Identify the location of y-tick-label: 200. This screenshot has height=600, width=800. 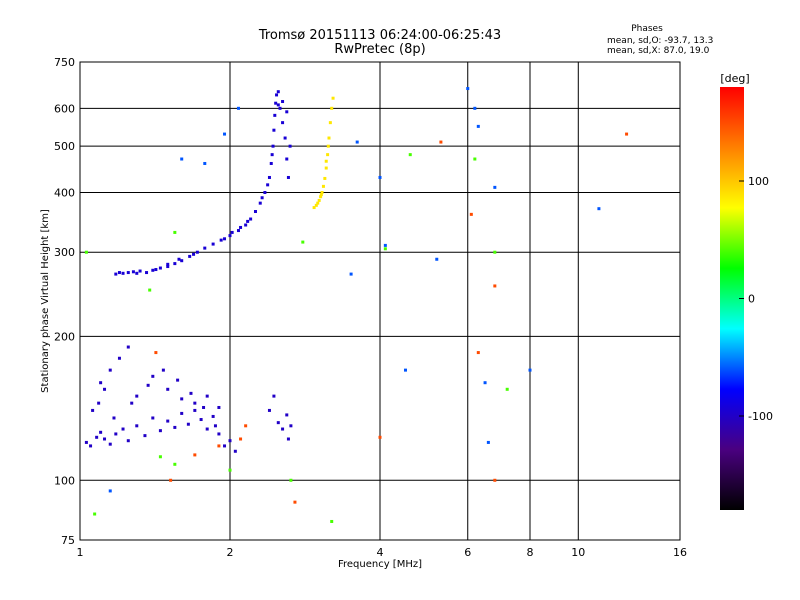
(64, 336).